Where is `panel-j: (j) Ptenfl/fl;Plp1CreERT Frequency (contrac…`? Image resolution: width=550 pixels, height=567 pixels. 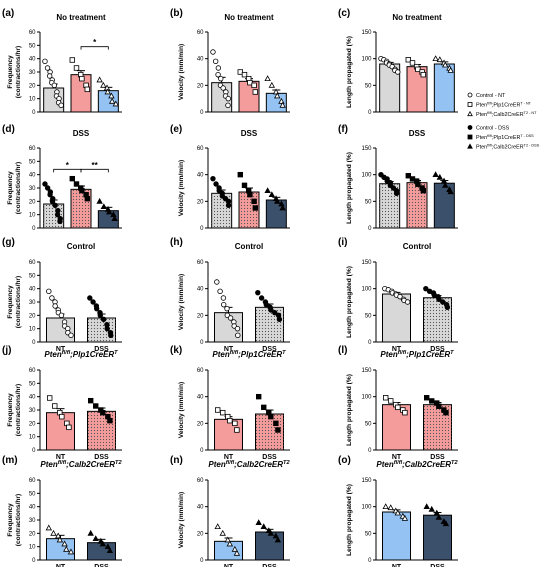 panel-j: (j) Ptenfl/fl;Plp1CreERT Frequency (contrac… is located at coordinates (62, 403).